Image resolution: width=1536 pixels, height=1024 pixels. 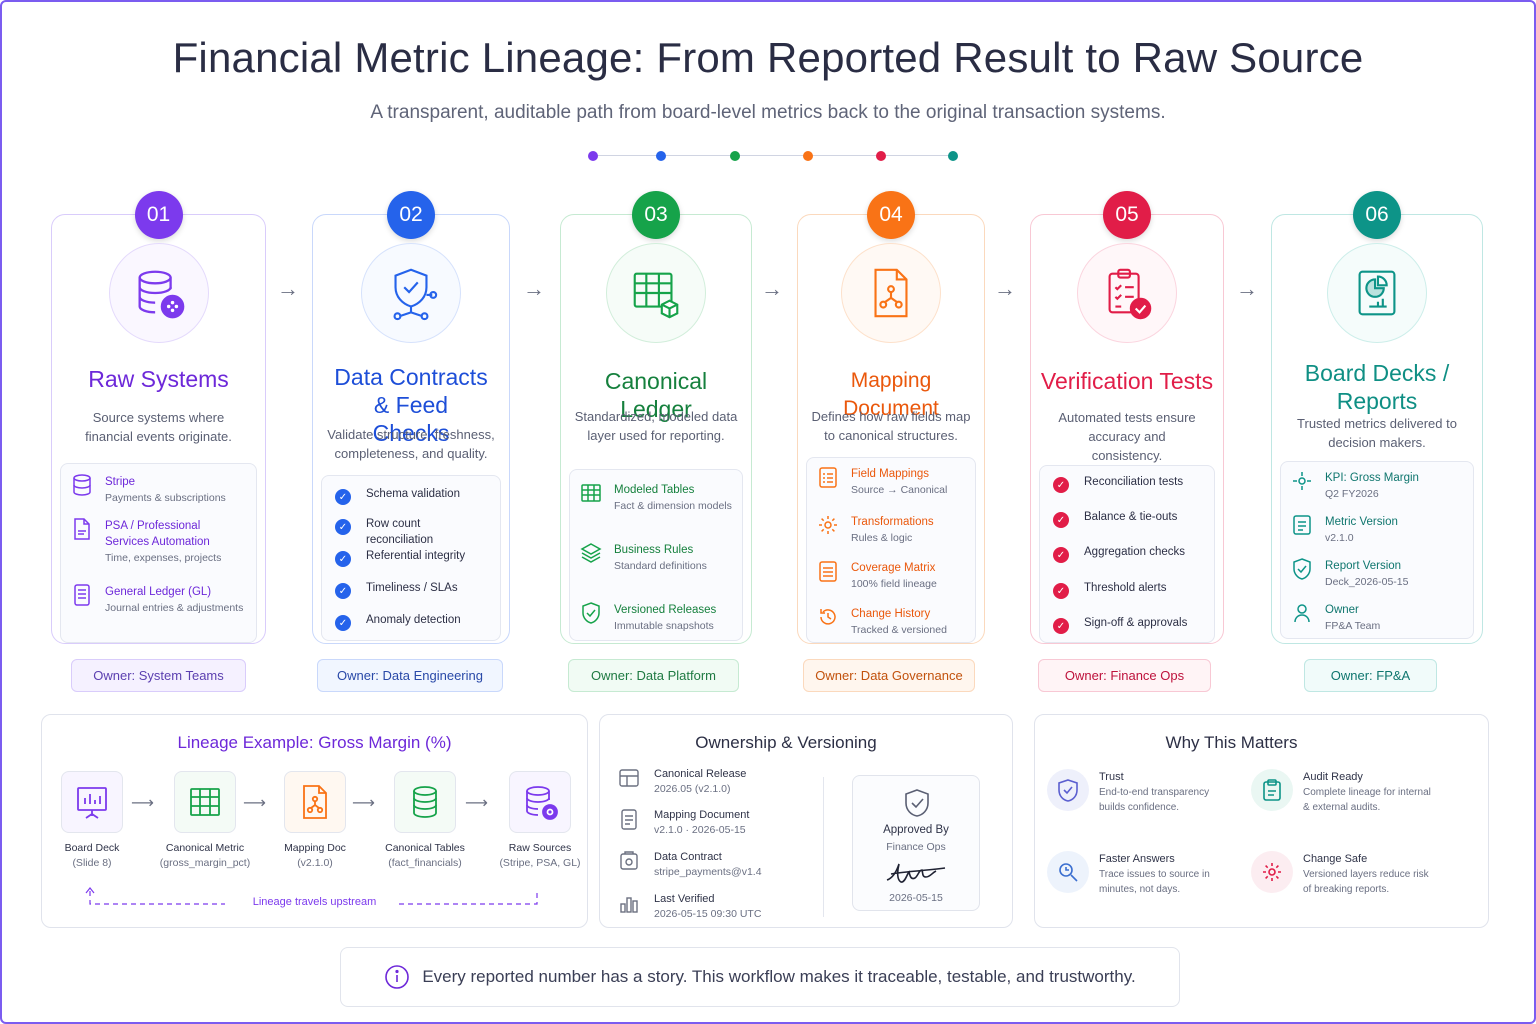 What do you see at coordinates (891, 293) in the screenshot?
I see `mapping-document-icon` at bounding box center [891, 293].